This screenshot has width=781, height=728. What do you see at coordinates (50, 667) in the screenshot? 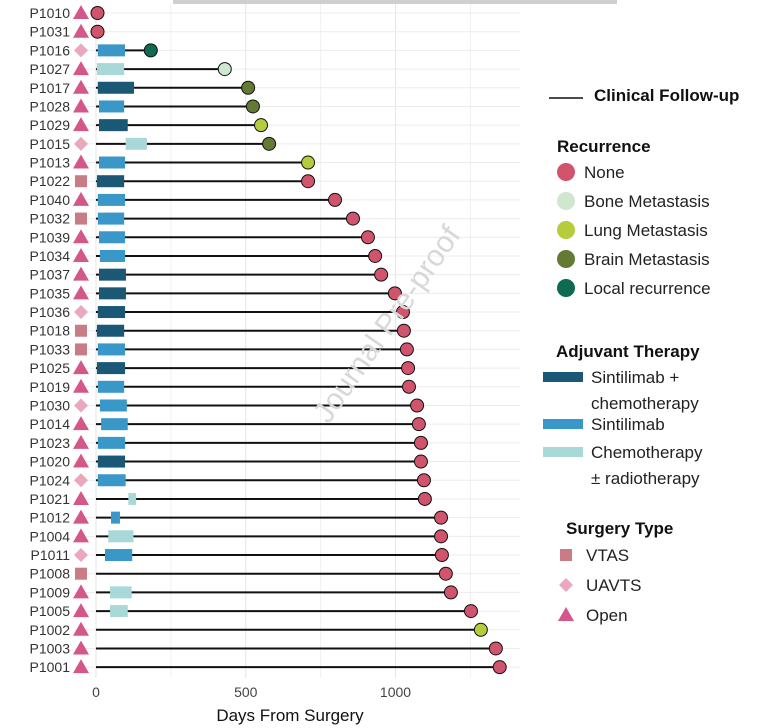
I see `patient-id-label: P1001` at bounding box center [50, 667].